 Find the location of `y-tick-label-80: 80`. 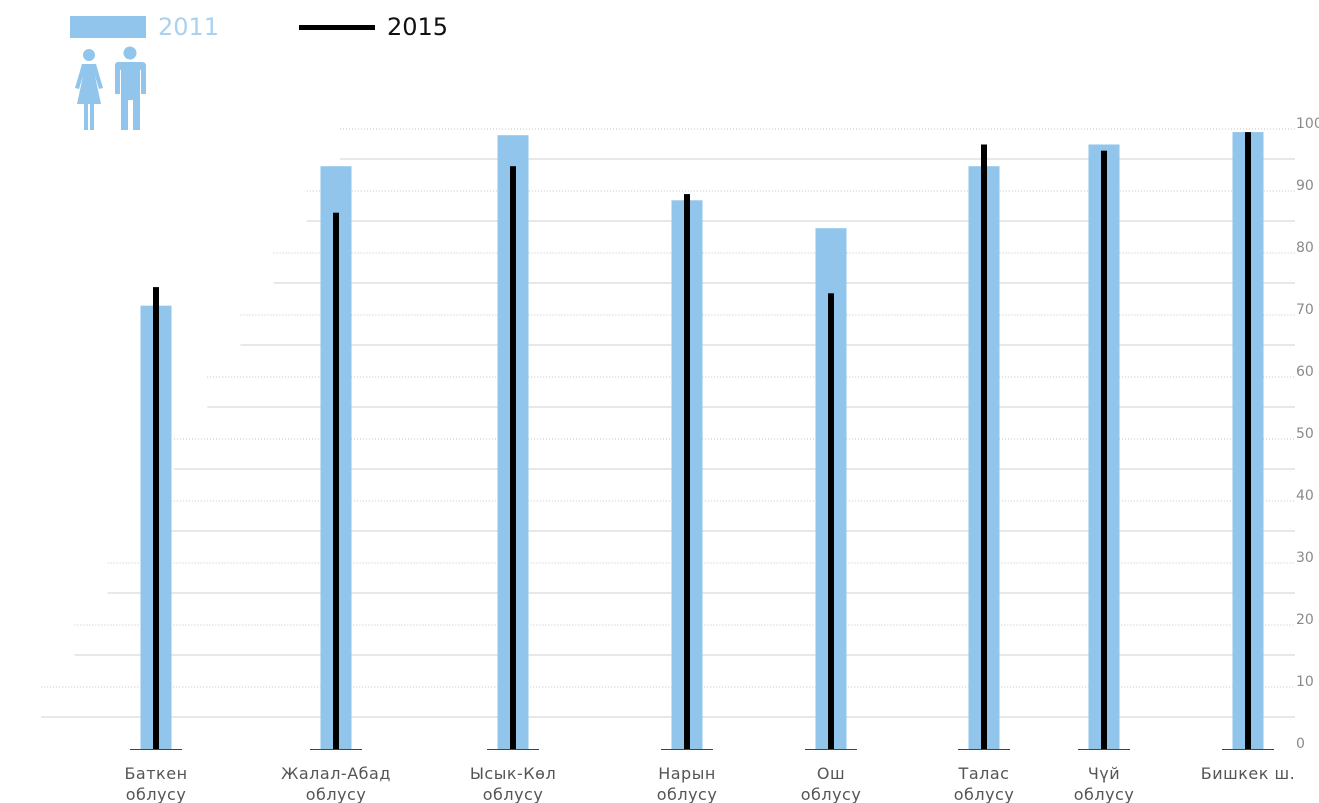

y-tick-label-80: 80 is located at coordinates (1305, 248).